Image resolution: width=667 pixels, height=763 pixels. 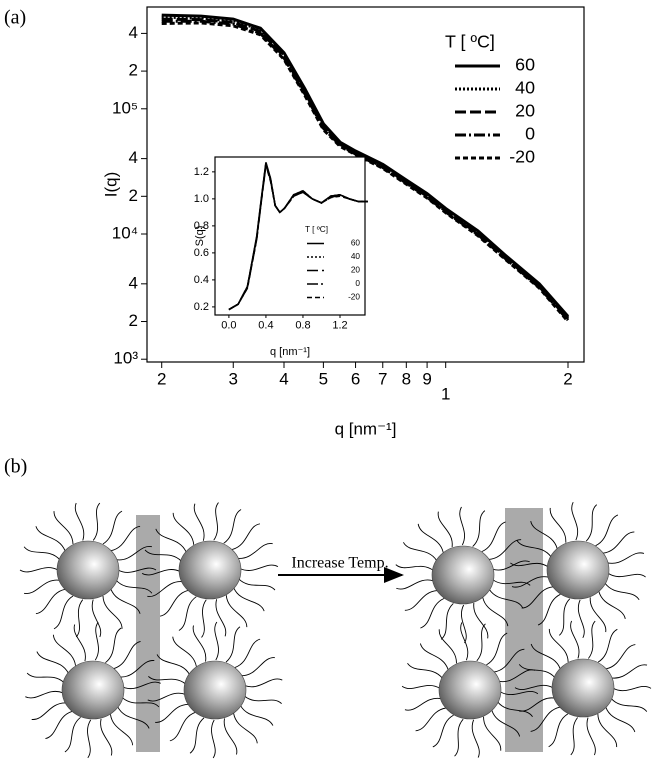 I want to click on arrow-label: Increase Temp., so click(x=339, y=563).